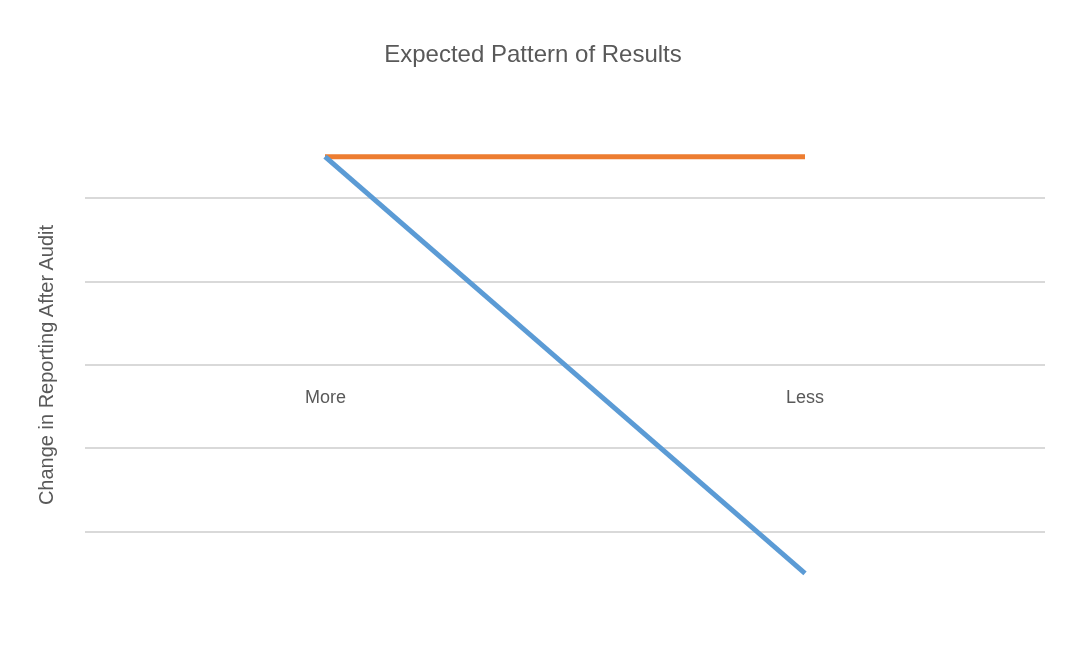 This screenshot has height=645, width=1066. I want to click on chart-title: Expected Pattern of Results, so click(533, 53).